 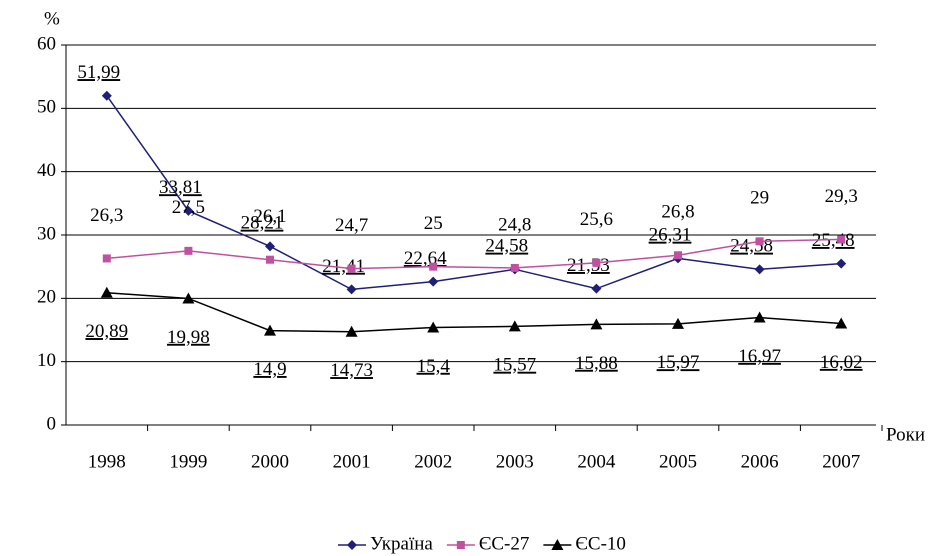 I want to click on data-label: 25, so click(x=433, y=223).